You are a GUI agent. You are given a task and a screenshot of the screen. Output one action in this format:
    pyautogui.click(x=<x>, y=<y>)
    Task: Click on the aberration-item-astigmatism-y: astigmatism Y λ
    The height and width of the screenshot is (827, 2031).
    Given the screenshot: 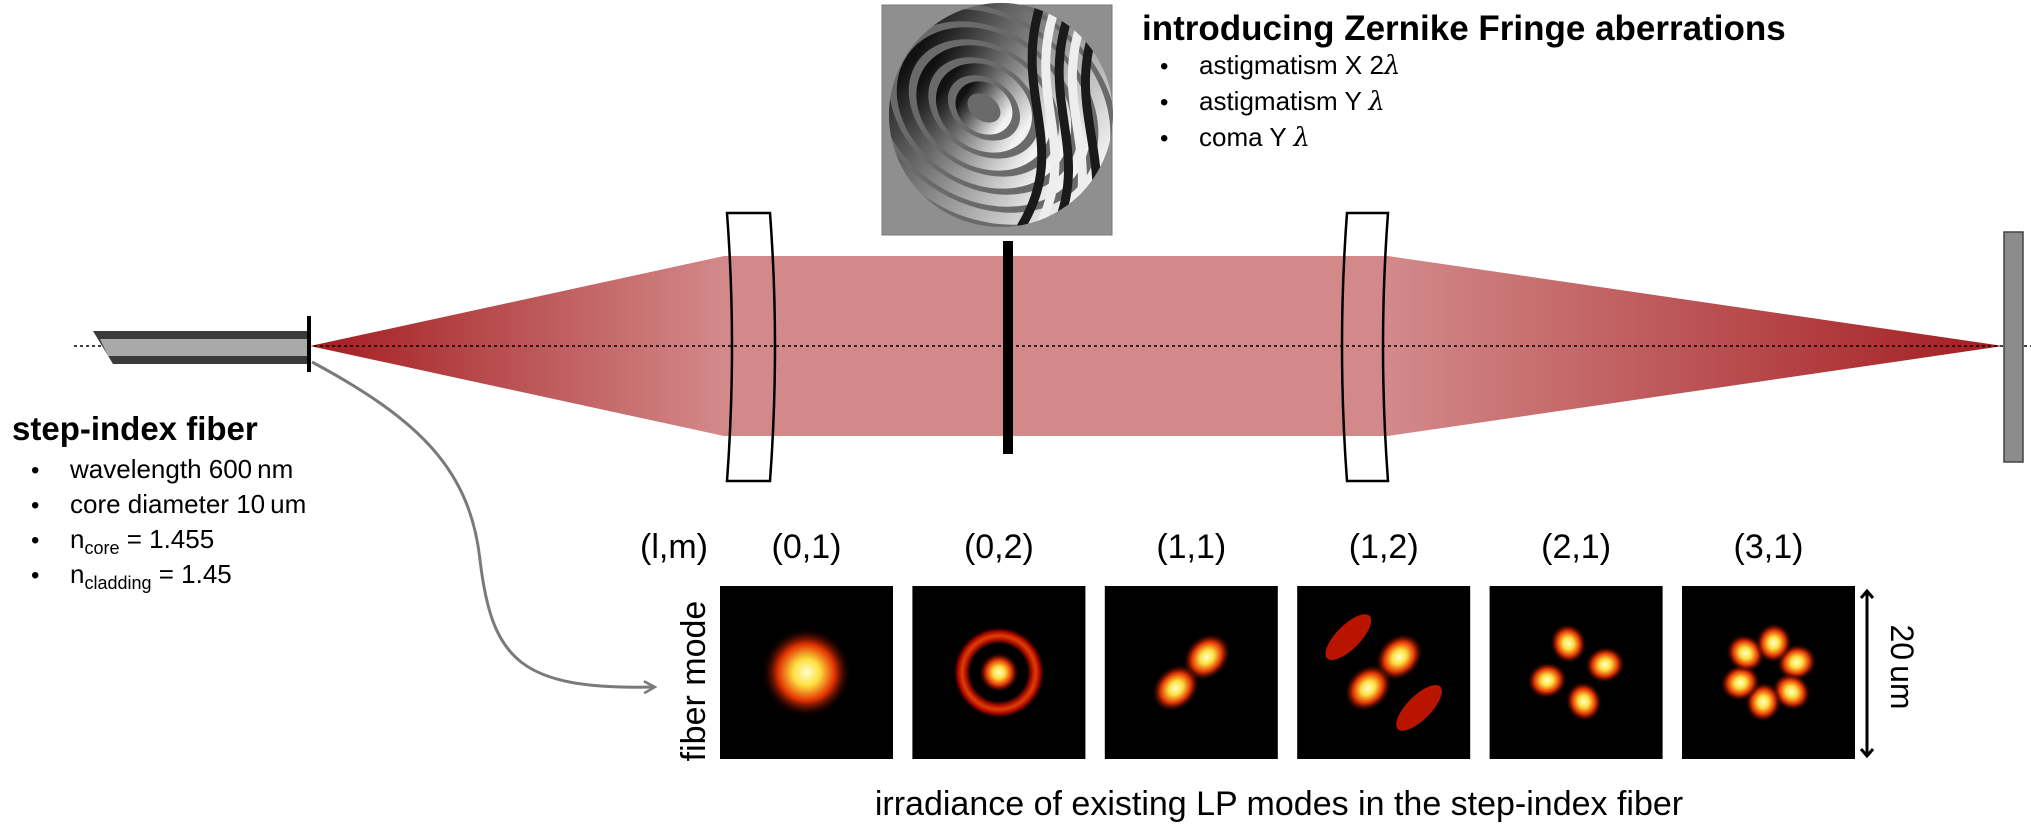 What is the action you would take?
    pyautogui.click(x=1292, y=101)
    